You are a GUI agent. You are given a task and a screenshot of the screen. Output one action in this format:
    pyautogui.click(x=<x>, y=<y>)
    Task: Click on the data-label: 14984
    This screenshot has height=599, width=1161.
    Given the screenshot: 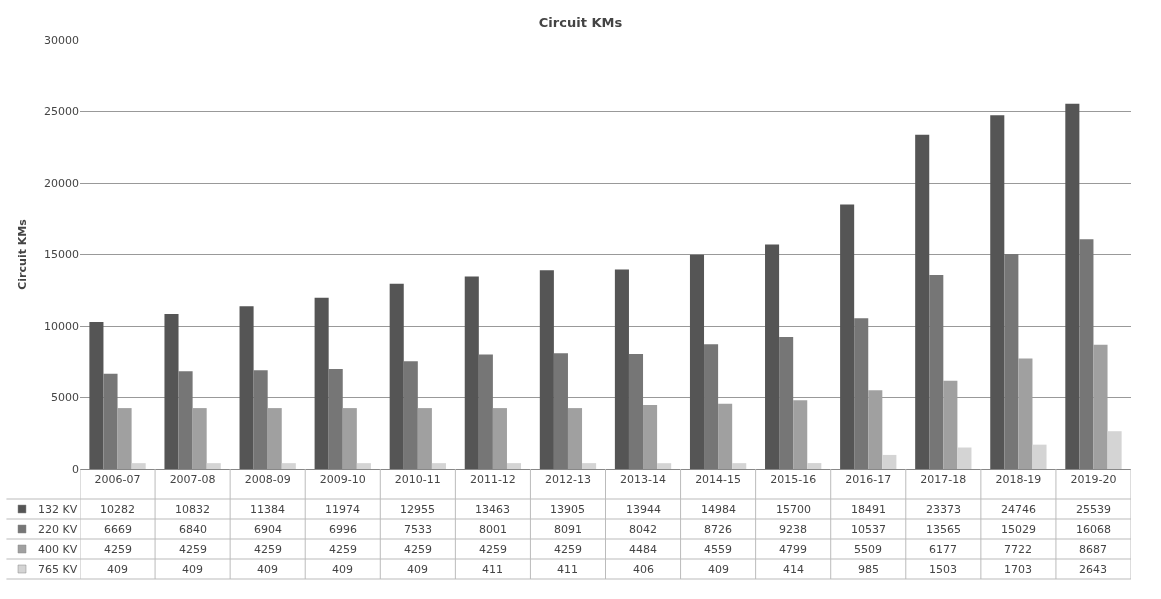 What is the action you would take?
    pyautogui.click(x=718, y=509)
    